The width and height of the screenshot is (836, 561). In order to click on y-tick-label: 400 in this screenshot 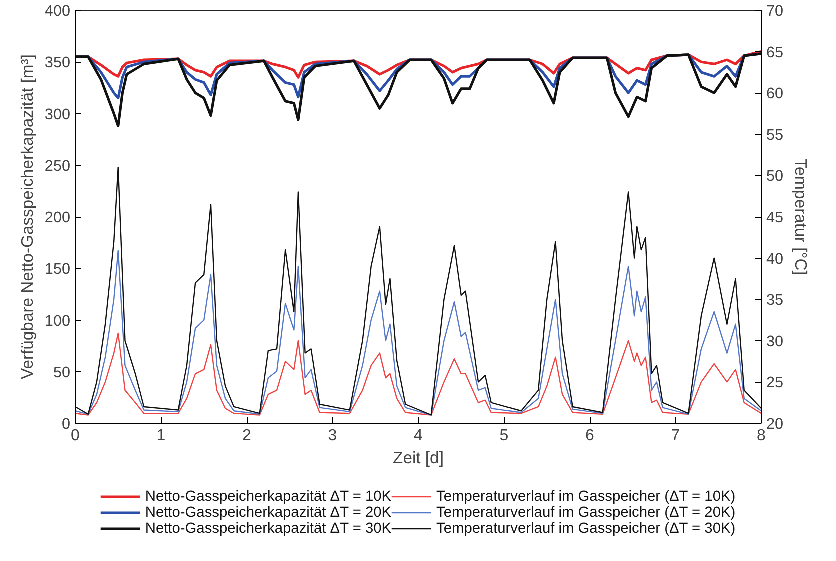, I will do `click(57, 11)`.